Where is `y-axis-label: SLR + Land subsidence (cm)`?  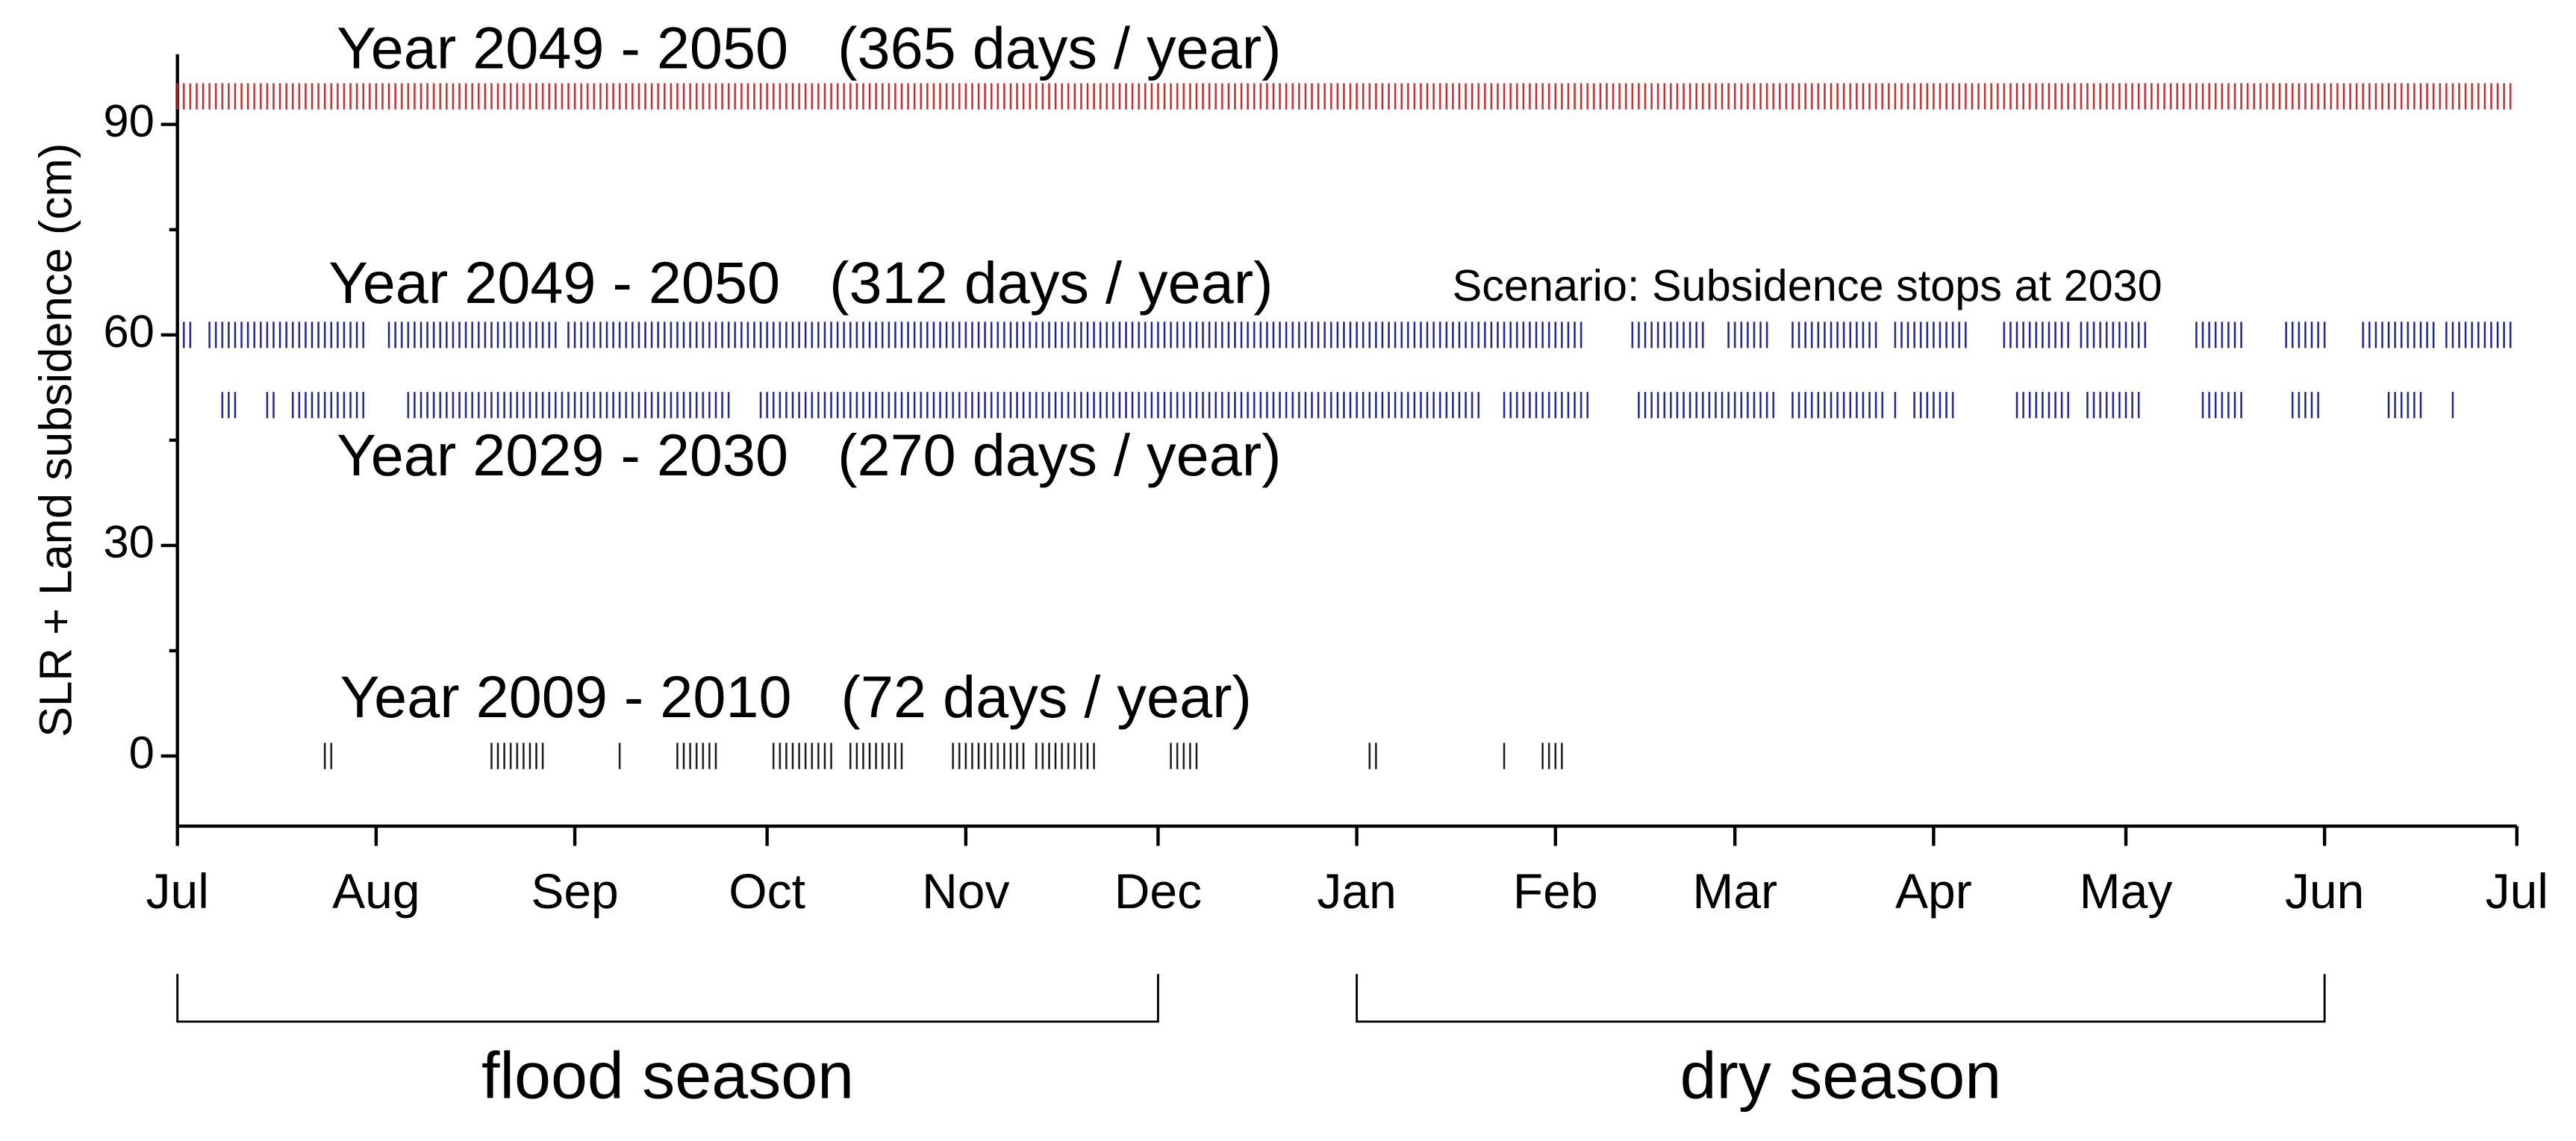
y-axis-label: SLR + Land subsidence (cm) is located at coordinates (56, 440).